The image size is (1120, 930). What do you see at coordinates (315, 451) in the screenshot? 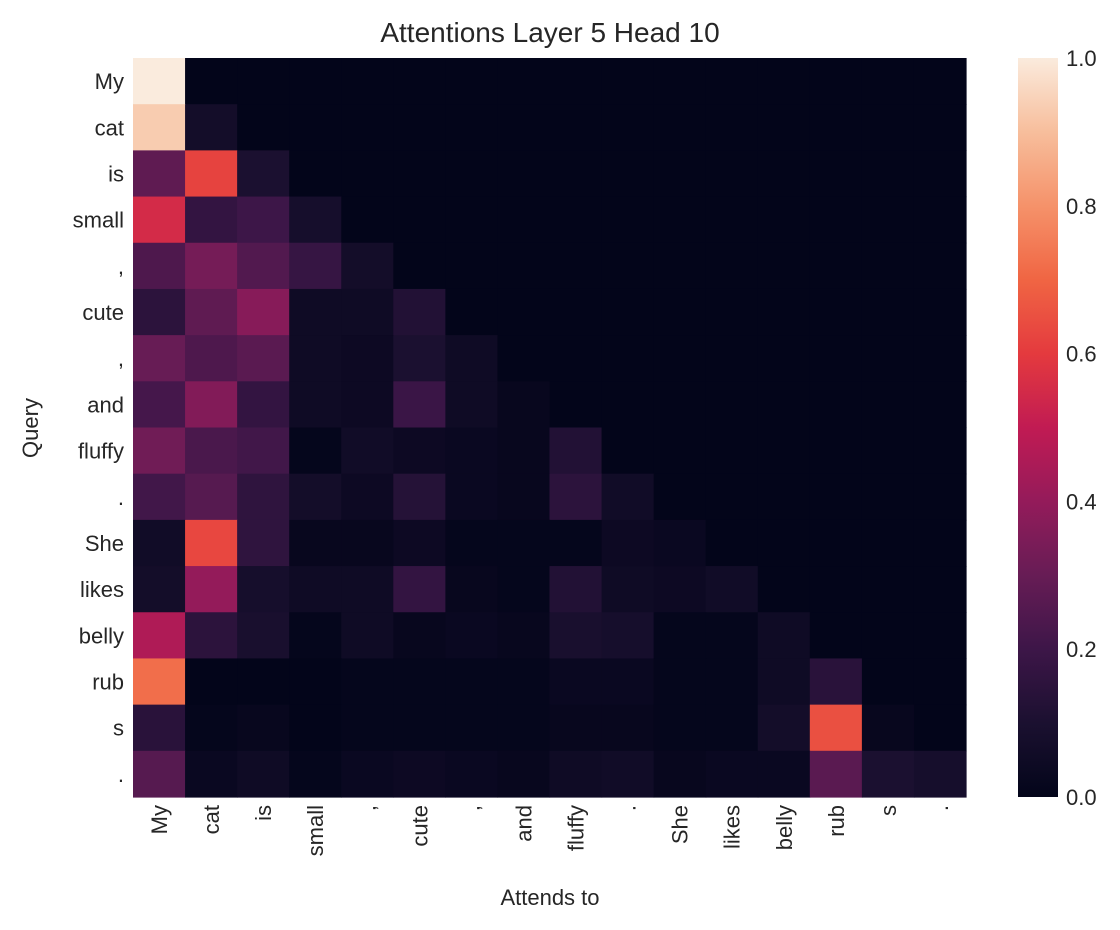
I see `heatmap-cell-r8-c3` at bounding box center [315, 451].